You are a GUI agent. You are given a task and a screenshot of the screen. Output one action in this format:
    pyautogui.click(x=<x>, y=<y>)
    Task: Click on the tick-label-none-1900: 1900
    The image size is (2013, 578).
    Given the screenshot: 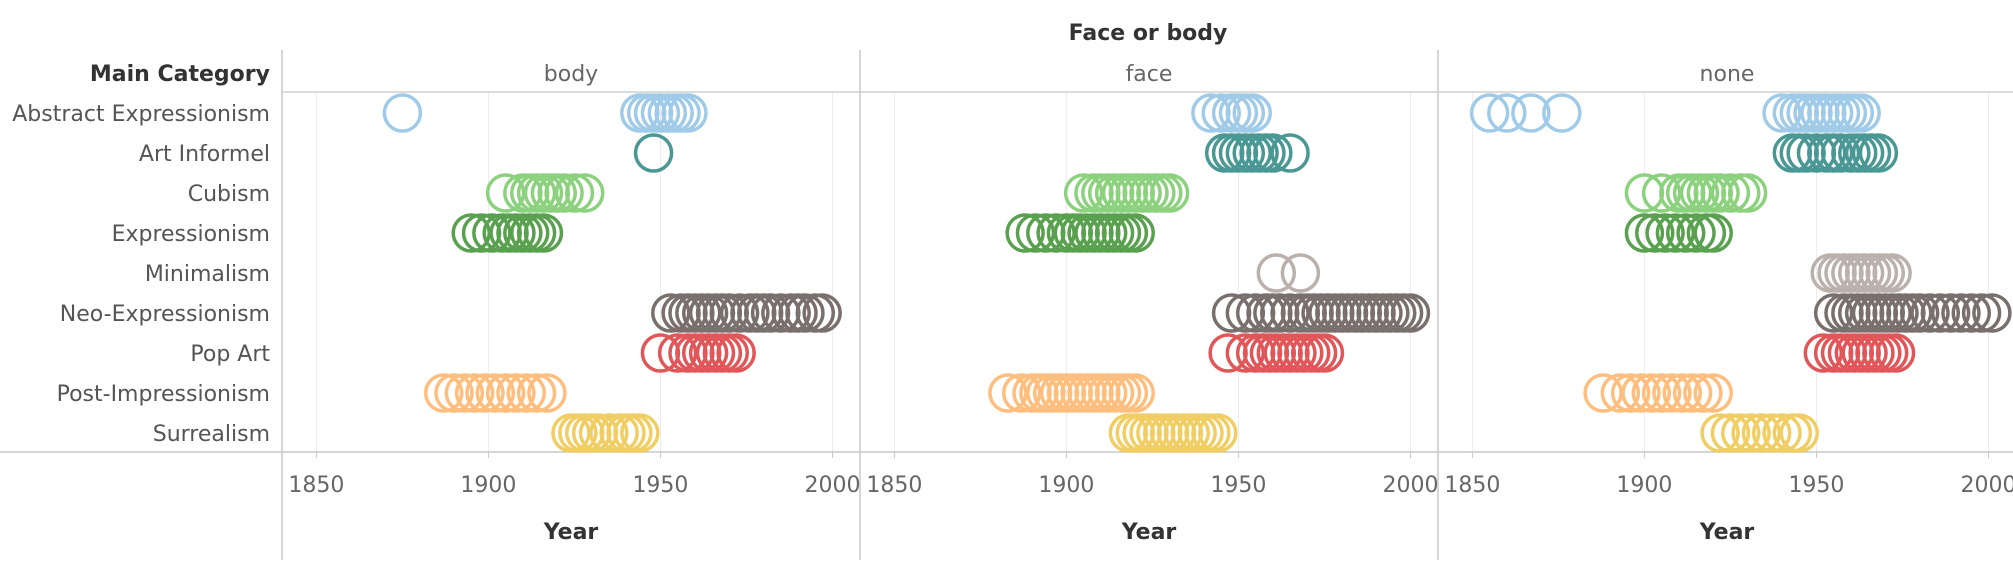 What is the action you would take?
    pyautogui.click(x=1644, y=485)
    